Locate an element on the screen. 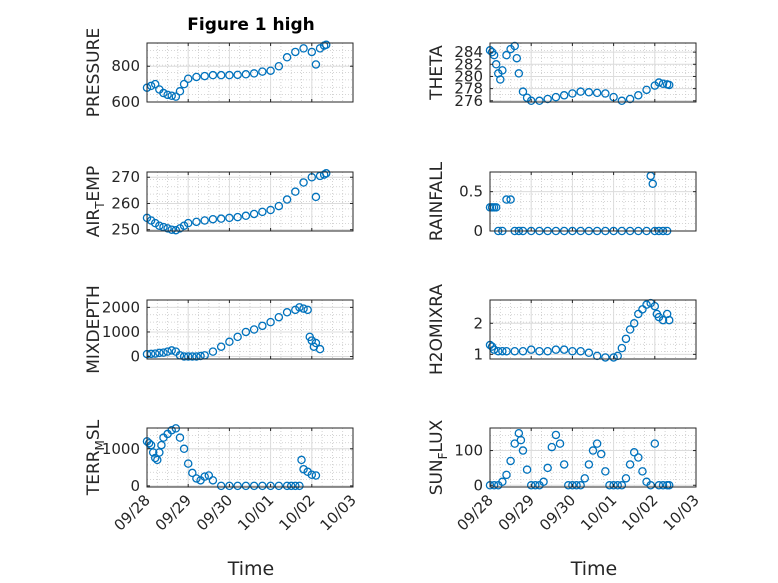 This screenshot has height=583, width=778. y-tick-label: 0.5 is located at coordinates (471, 192).